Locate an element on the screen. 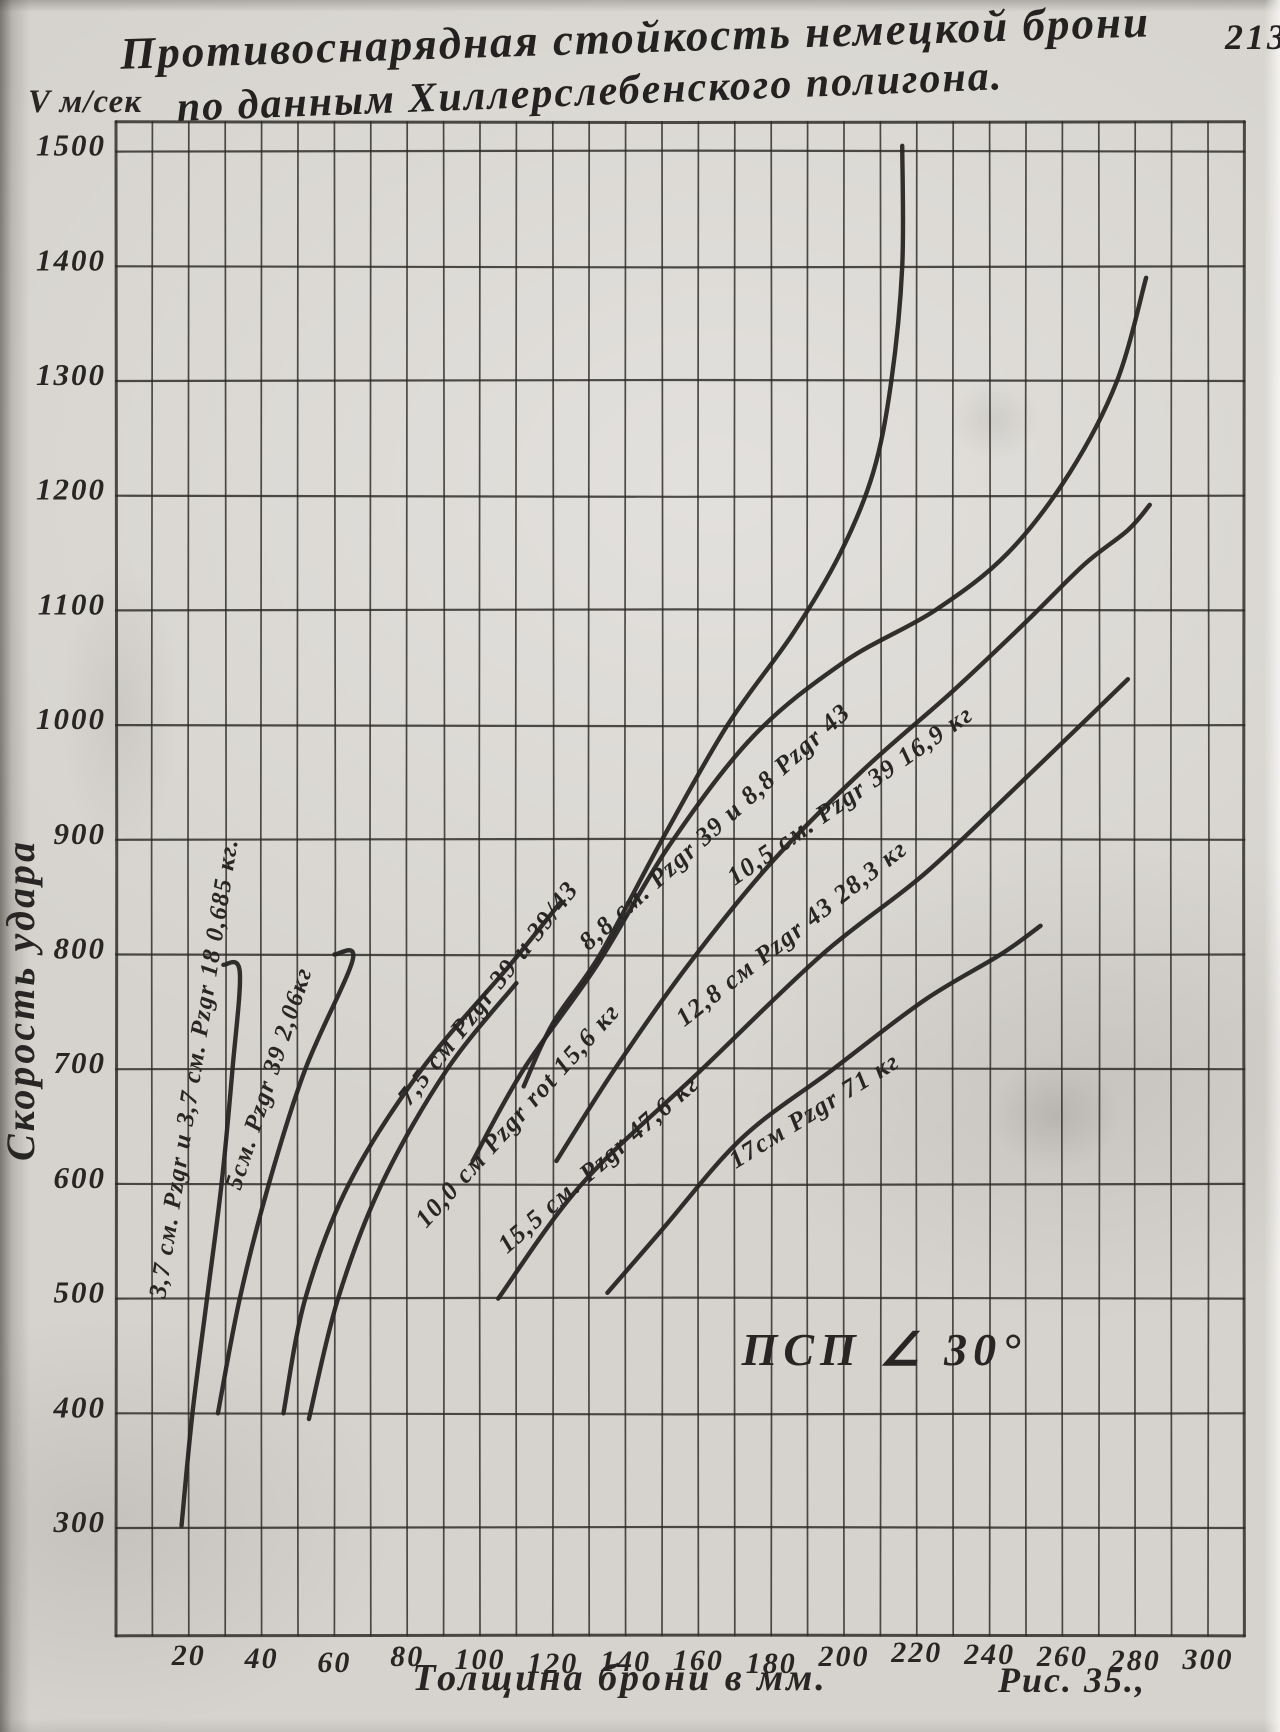 The height and width of the screenshot is (1732, 1280). tick-label-x: 180 is located at coordinates (771, 1663).